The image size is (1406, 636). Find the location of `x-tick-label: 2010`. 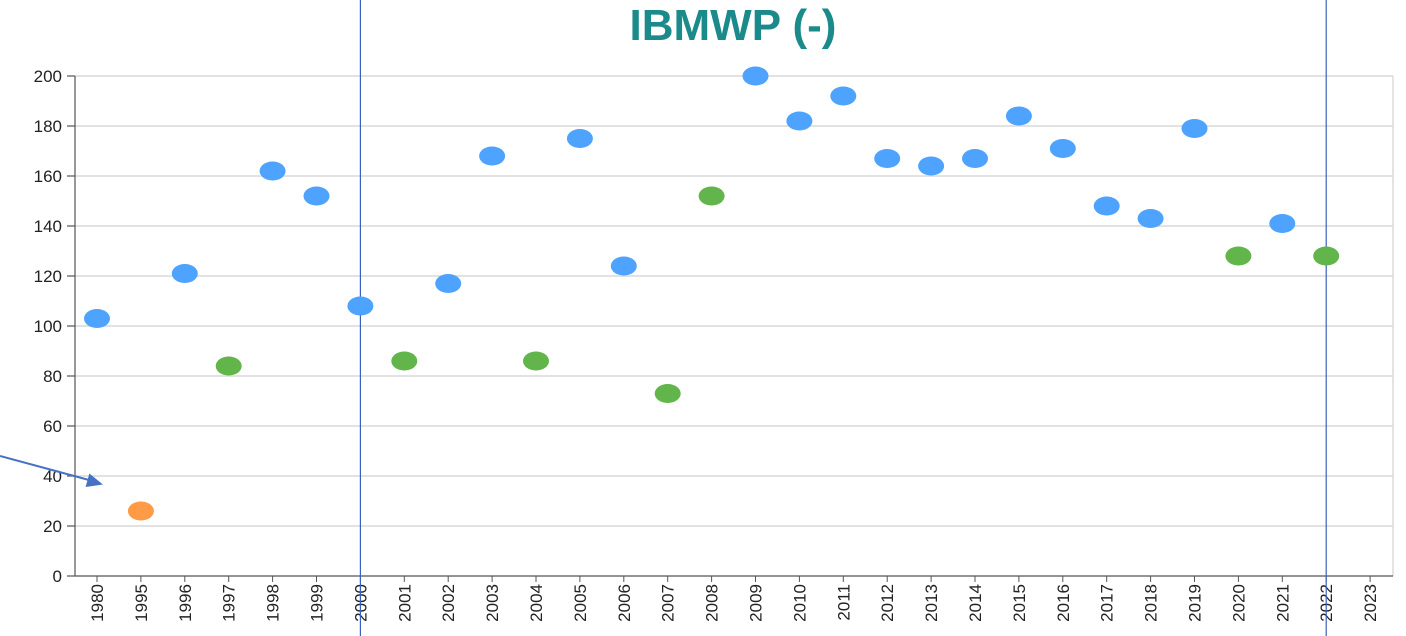

x-tick-label: 2010 is located at coordinates (799, 603).